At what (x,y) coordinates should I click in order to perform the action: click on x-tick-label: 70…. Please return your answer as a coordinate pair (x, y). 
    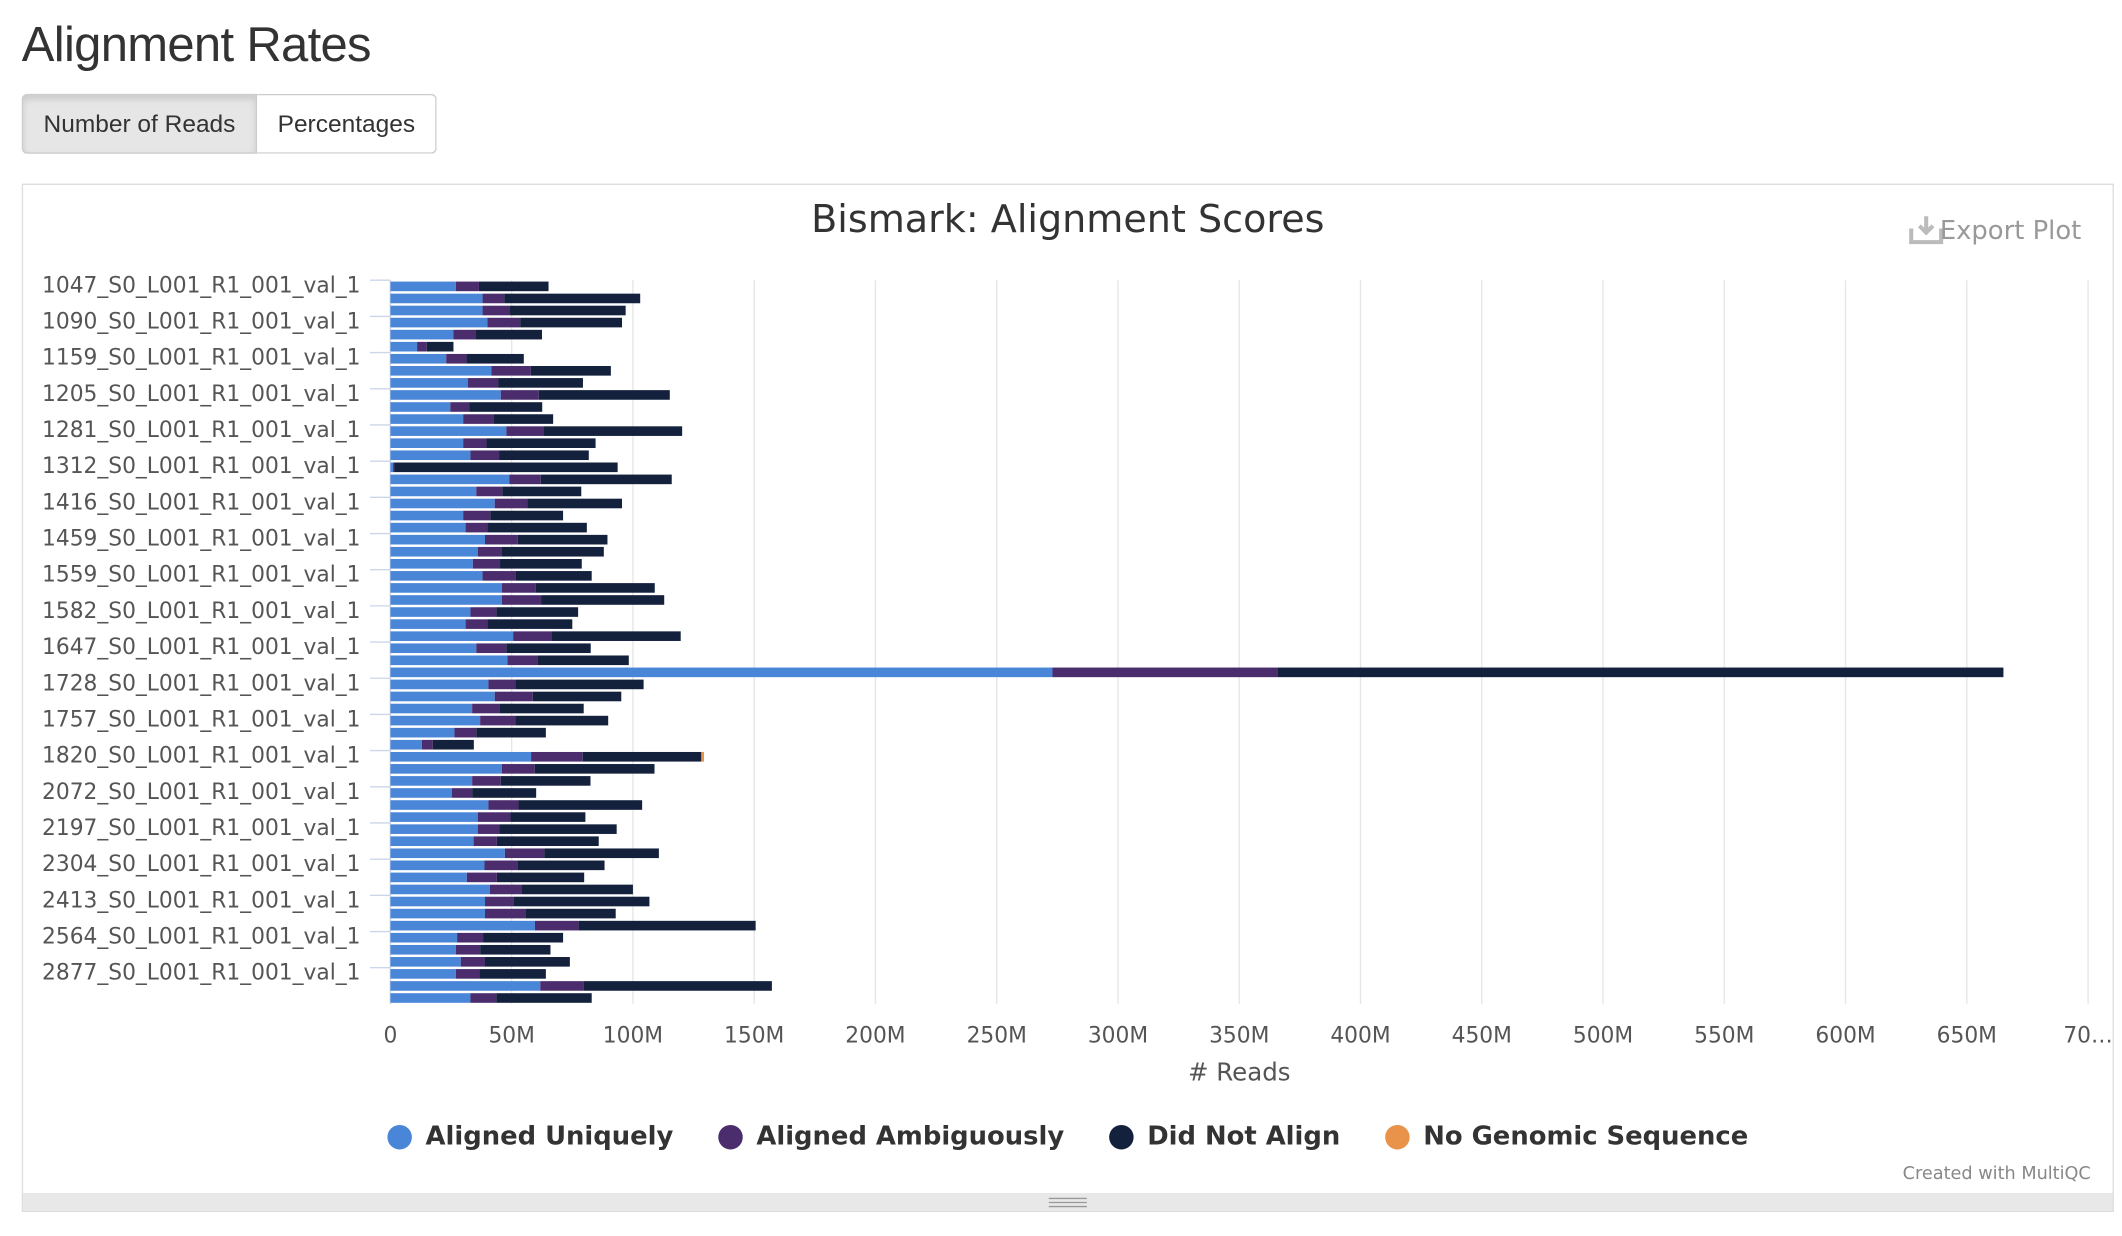
    Looking at the image, I should click on (2087, 1036).